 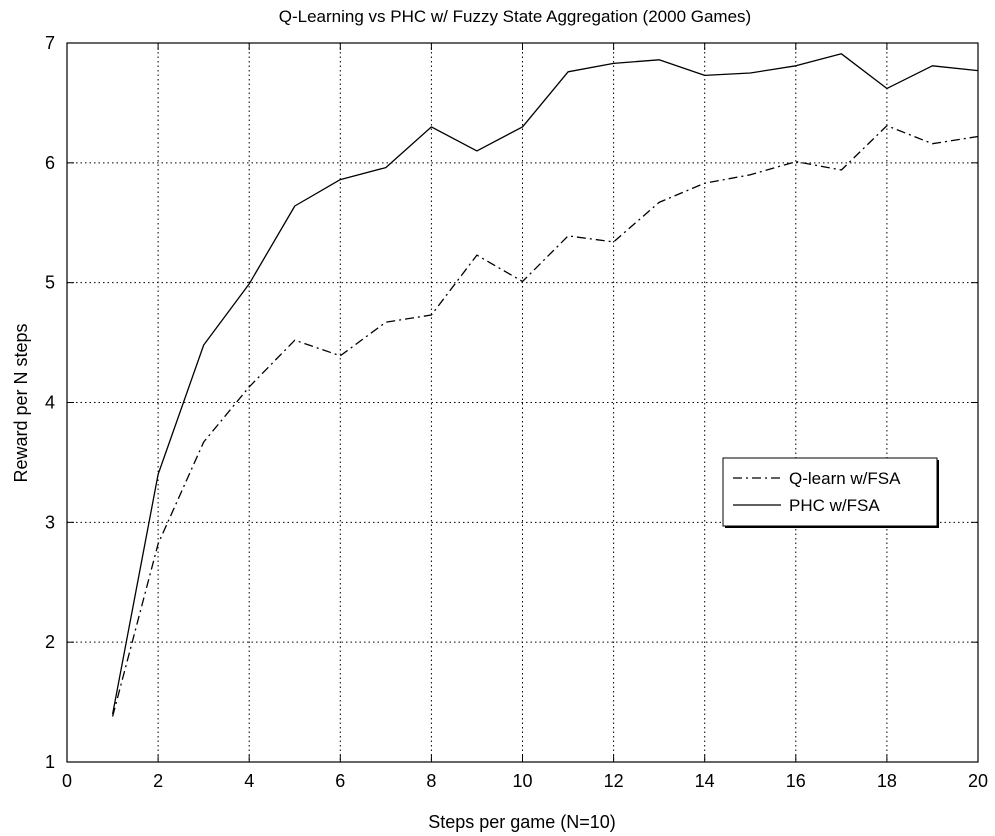 What do you see at coordinates (431, 781) in the screenshot?
I see `x-tick-label: 8` at bounding box center [431, 781].